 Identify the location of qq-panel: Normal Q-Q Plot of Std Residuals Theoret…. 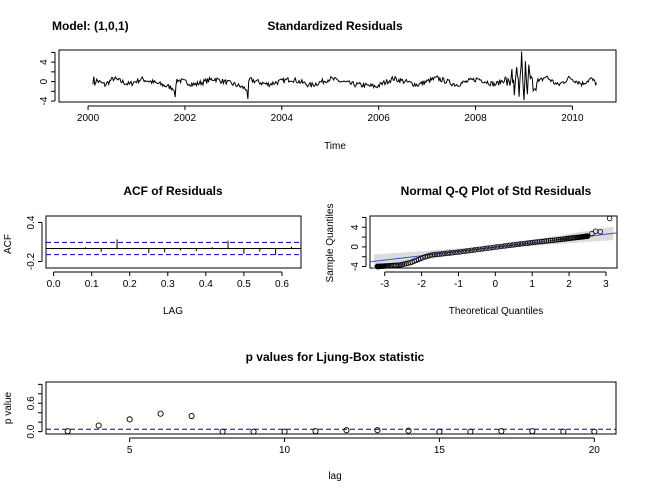
(471, 250).